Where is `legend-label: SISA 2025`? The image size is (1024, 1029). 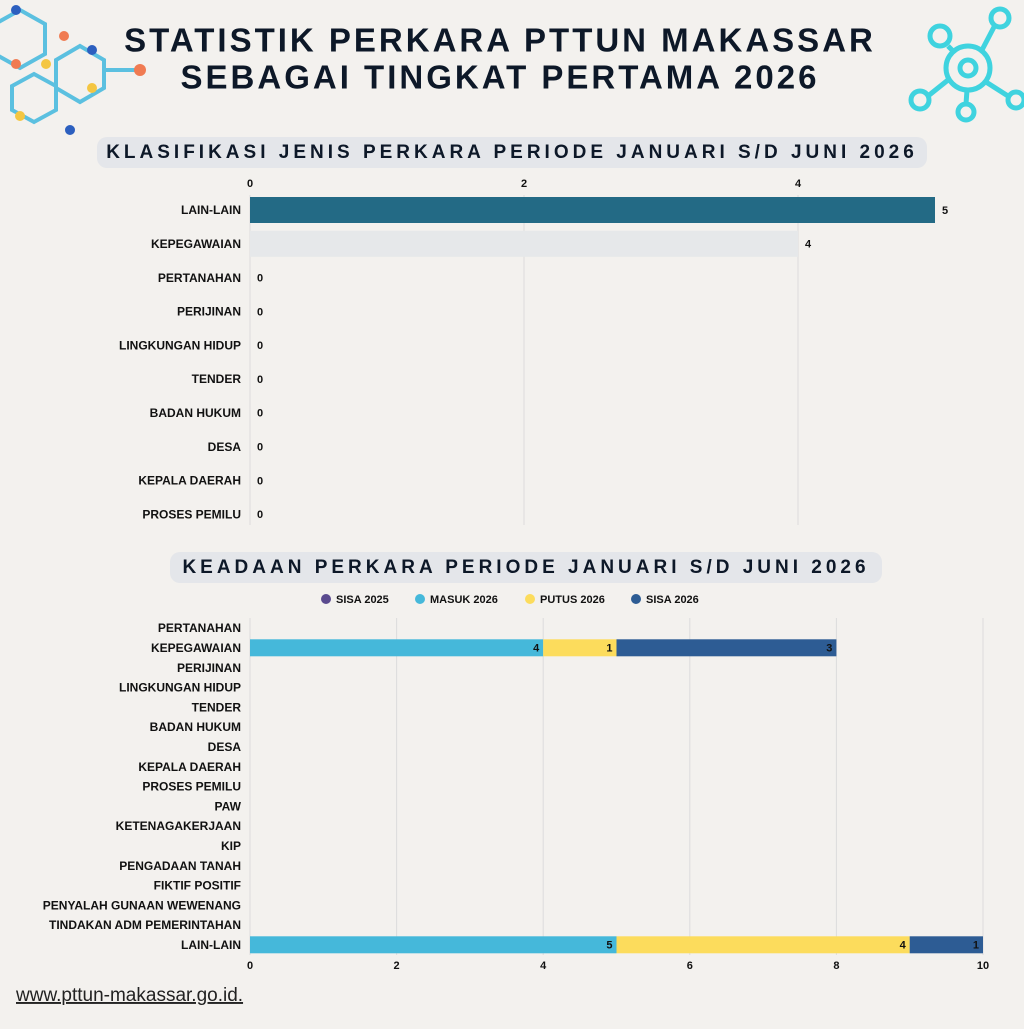
legend-label: SISA 2025 is located at coordinates (362, 600).